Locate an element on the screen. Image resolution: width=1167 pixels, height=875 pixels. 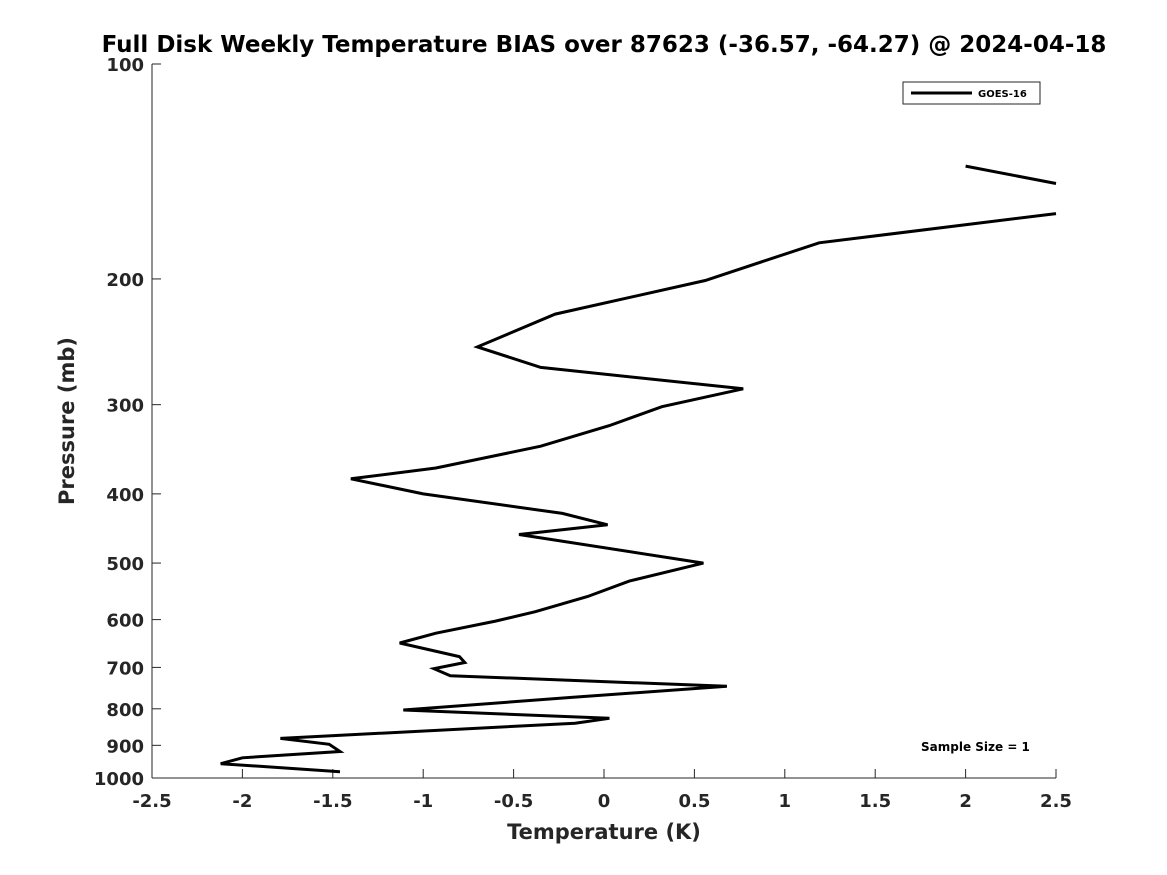
y-axis-label: Pressure (mb) is located at coordinates (67, 421).